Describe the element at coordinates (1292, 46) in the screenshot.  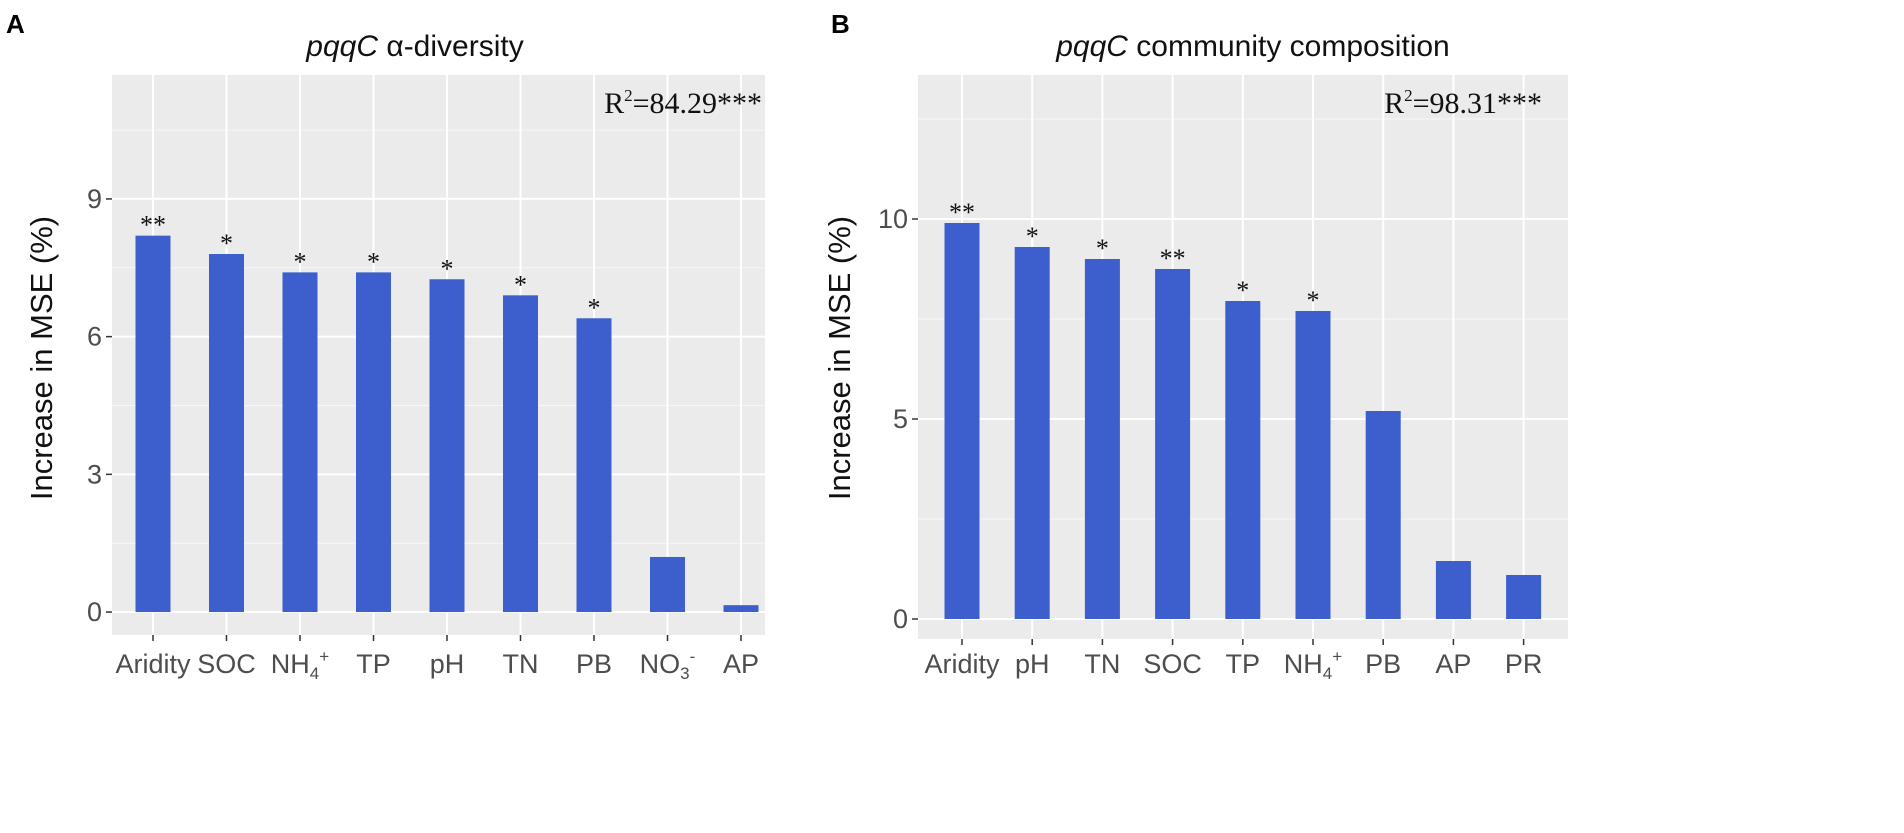
I see `chart-b-title-text: community composition` at that location.